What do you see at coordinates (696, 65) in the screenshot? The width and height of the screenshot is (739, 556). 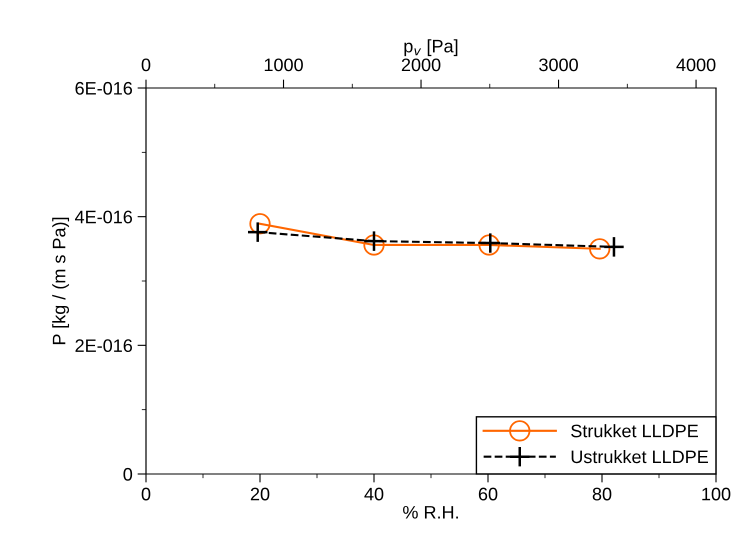 I see `x2-tick-label: 4000` at bounding box center [696, 65].